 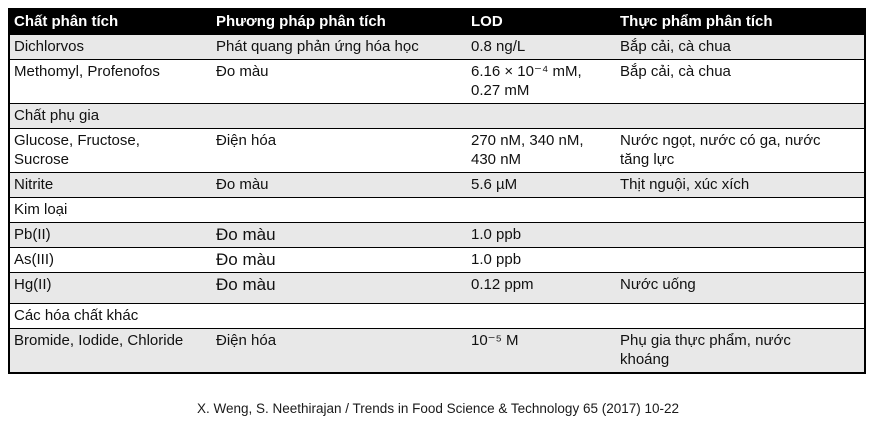 I want to click on table-row: Pb(II) Đo màu 1.0 ppb, so click(x=437, y=235).